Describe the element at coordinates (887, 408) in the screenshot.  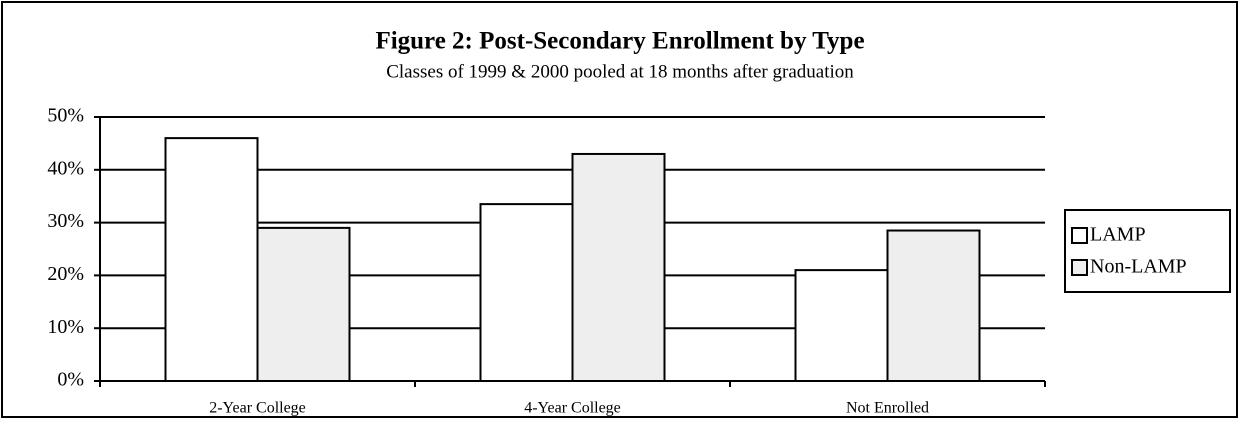
I see `x-tick-label: Not Enrolled` at that location.